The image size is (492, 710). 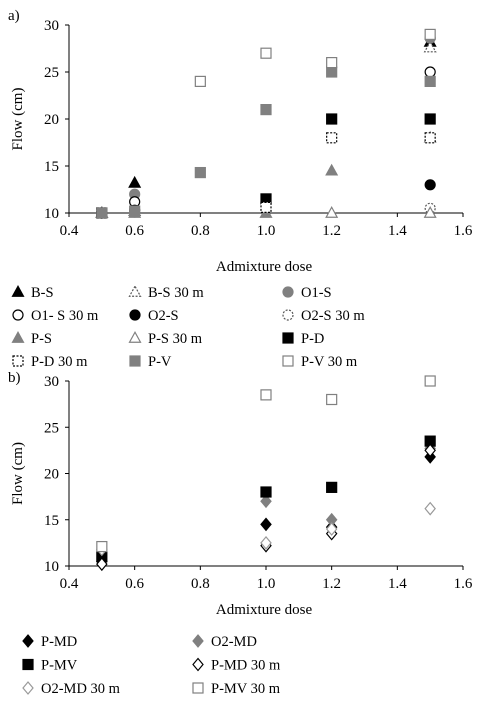 What do you see at coordinates (65, 316) in the screenshot?
I see `legend-label: O1- S 30 m` at bounding box center [65, 316].